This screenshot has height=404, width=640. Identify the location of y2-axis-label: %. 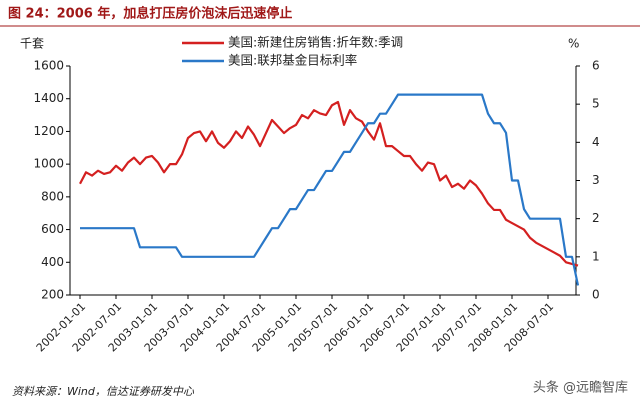
(573, 44).